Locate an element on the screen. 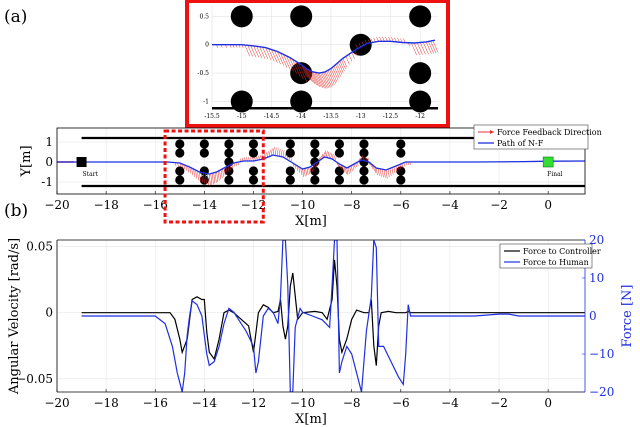 This screenshot has height=427, width=640. velocity-x-axis-label: X[m] is located at coordinates (311, 419).